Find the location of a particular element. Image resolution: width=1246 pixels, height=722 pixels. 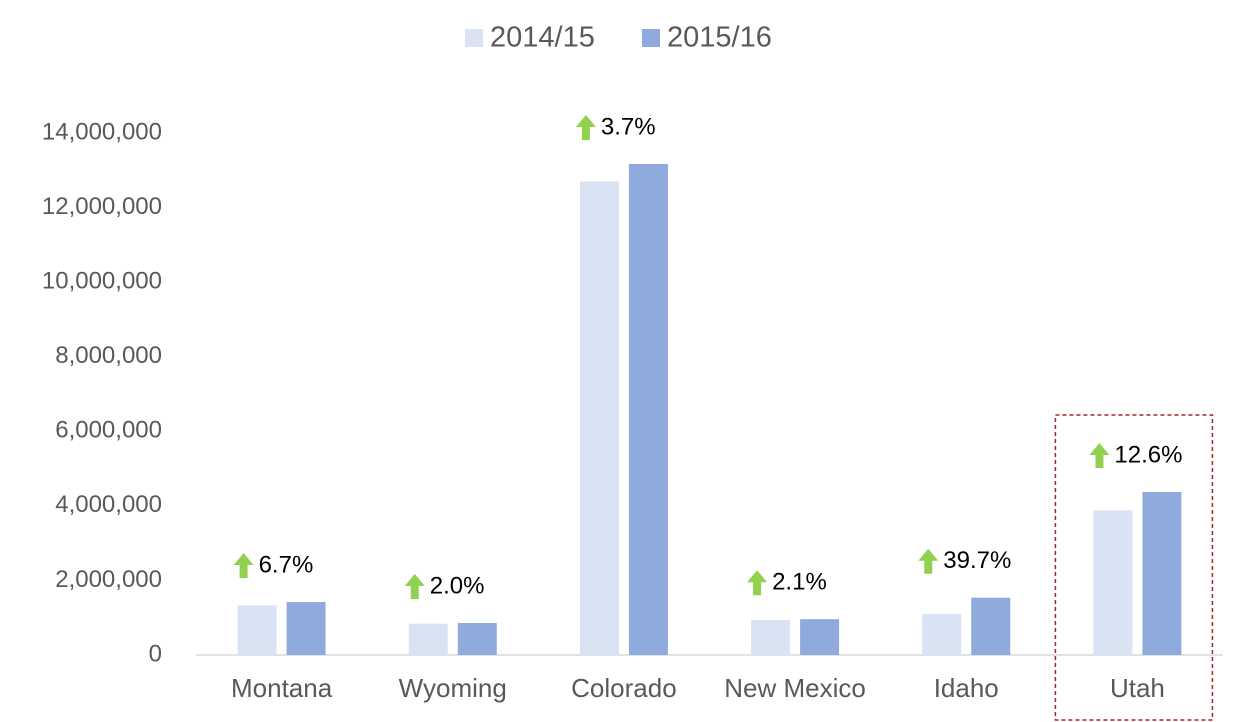

legend-label: 2015/16 is located at coordinates (719, 38).